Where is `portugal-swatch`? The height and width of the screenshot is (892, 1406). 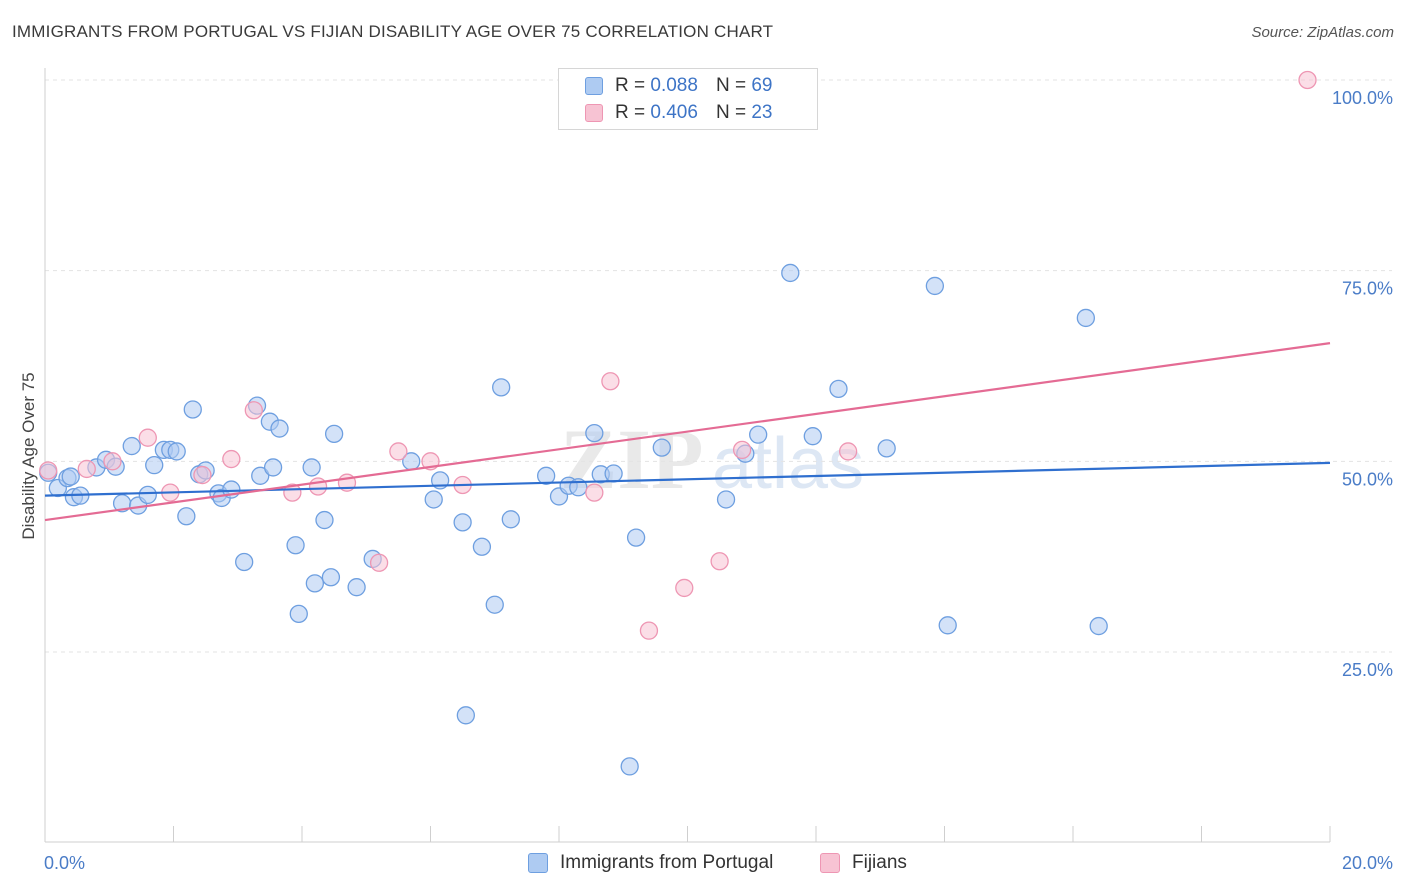
portugal-swatch is located at coordinates (594, 86).